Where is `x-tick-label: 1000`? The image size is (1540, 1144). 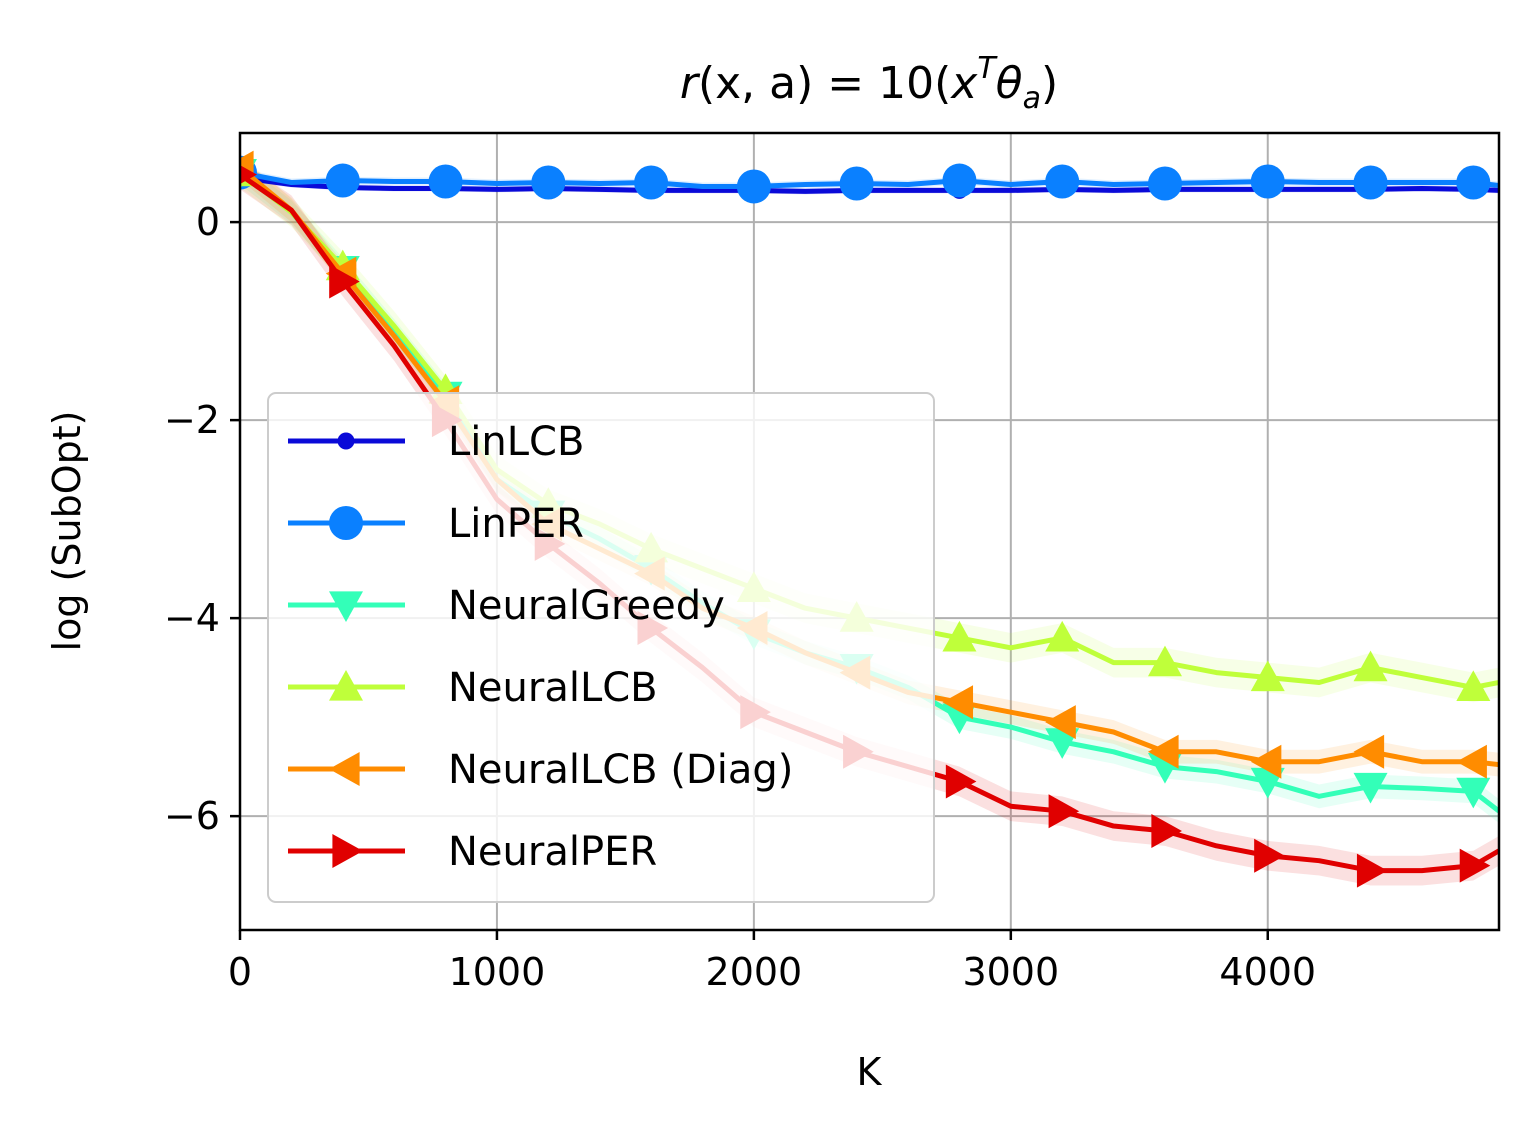
x-tick-label: 1000 is located at coordinates (497, 972).